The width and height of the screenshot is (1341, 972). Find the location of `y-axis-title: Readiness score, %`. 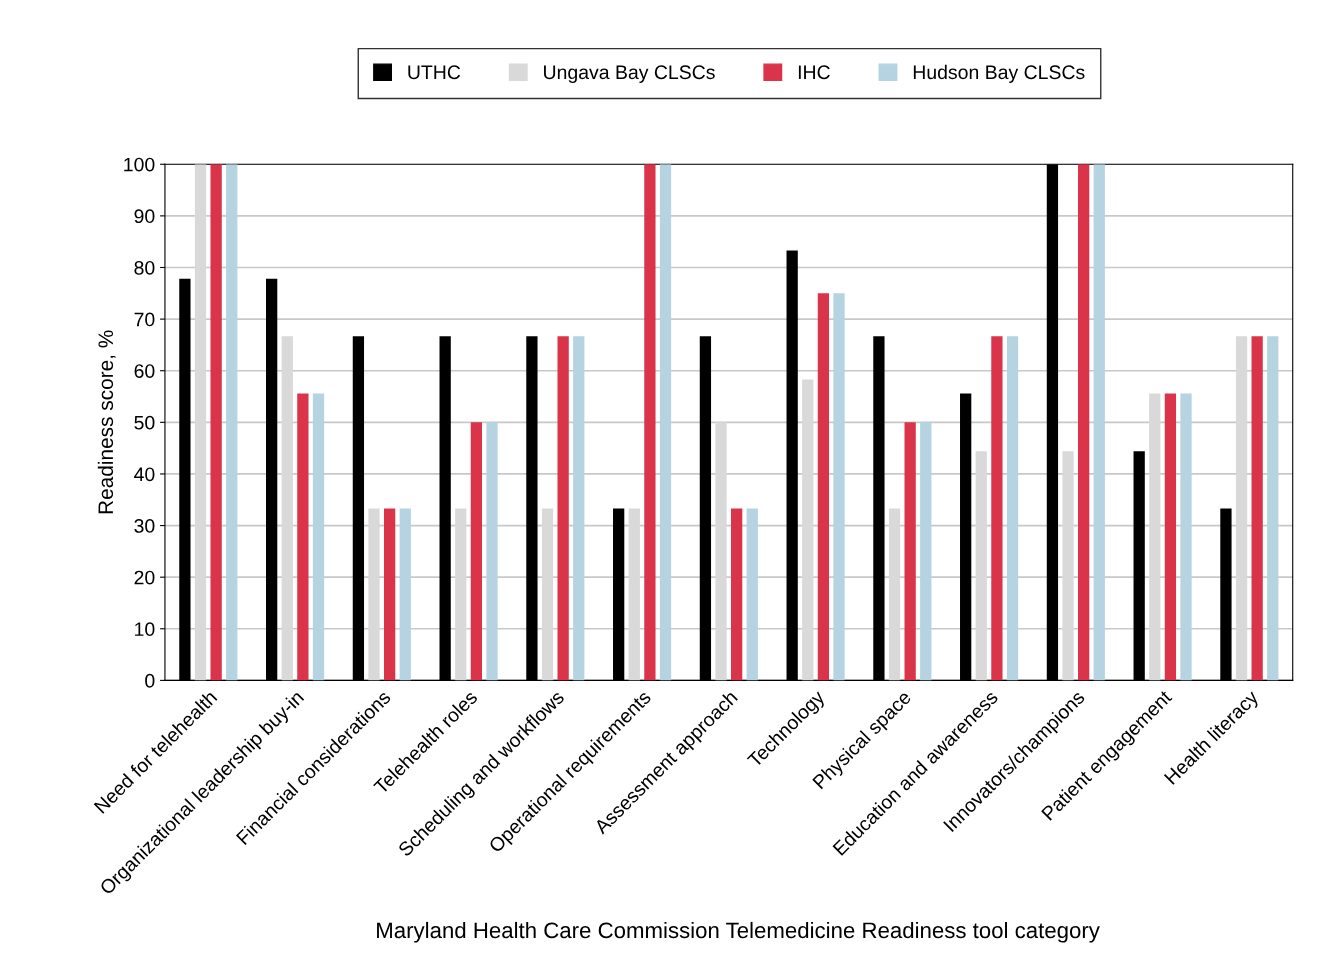

y-axis-title: Readiness score, % is located at coordinates (106, 422).